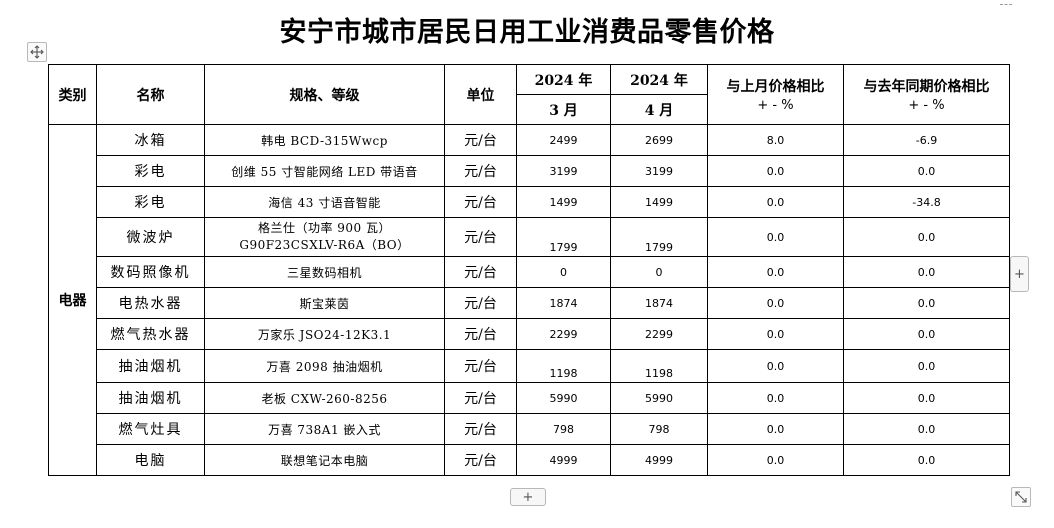 This screenshot has height=528, width=1054. I want to click on table-row: 燃气灶具 万喜 738A1 嵌入式 元/台 798 798 0.0 0.0, so click(529, 429).